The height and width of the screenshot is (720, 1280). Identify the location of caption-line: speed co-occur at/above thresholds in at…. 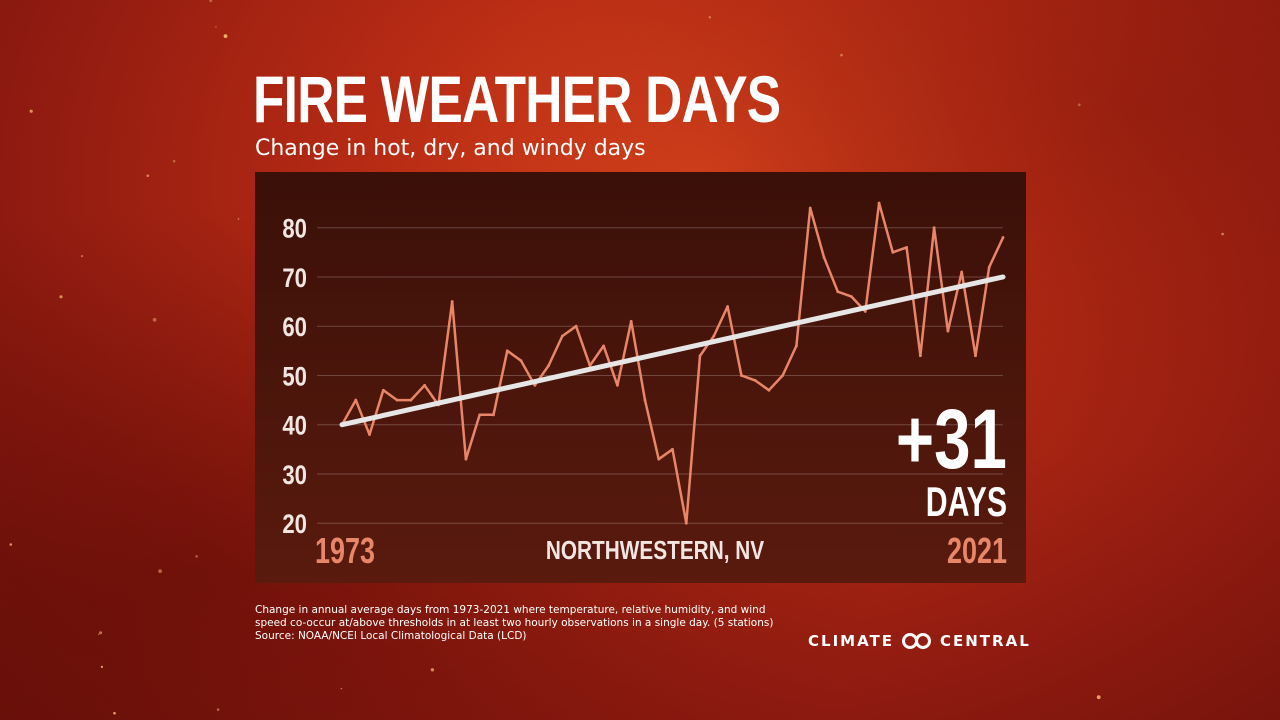
(514, 623).